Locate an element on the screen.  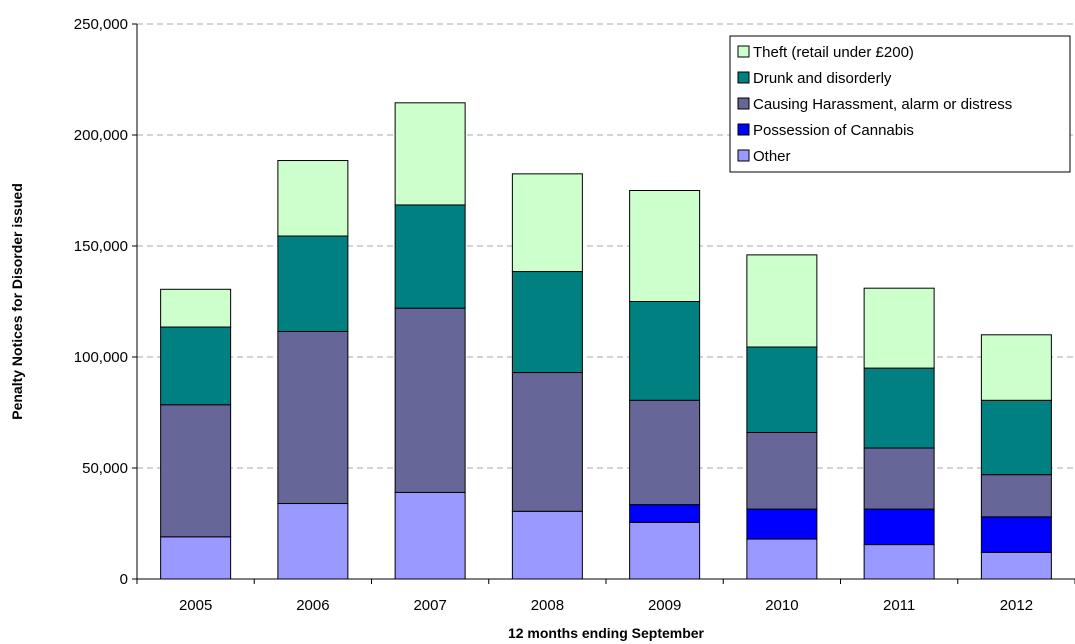
bar-segment-theft-retail-under-200-2007 is located at coordinates (430, 154).